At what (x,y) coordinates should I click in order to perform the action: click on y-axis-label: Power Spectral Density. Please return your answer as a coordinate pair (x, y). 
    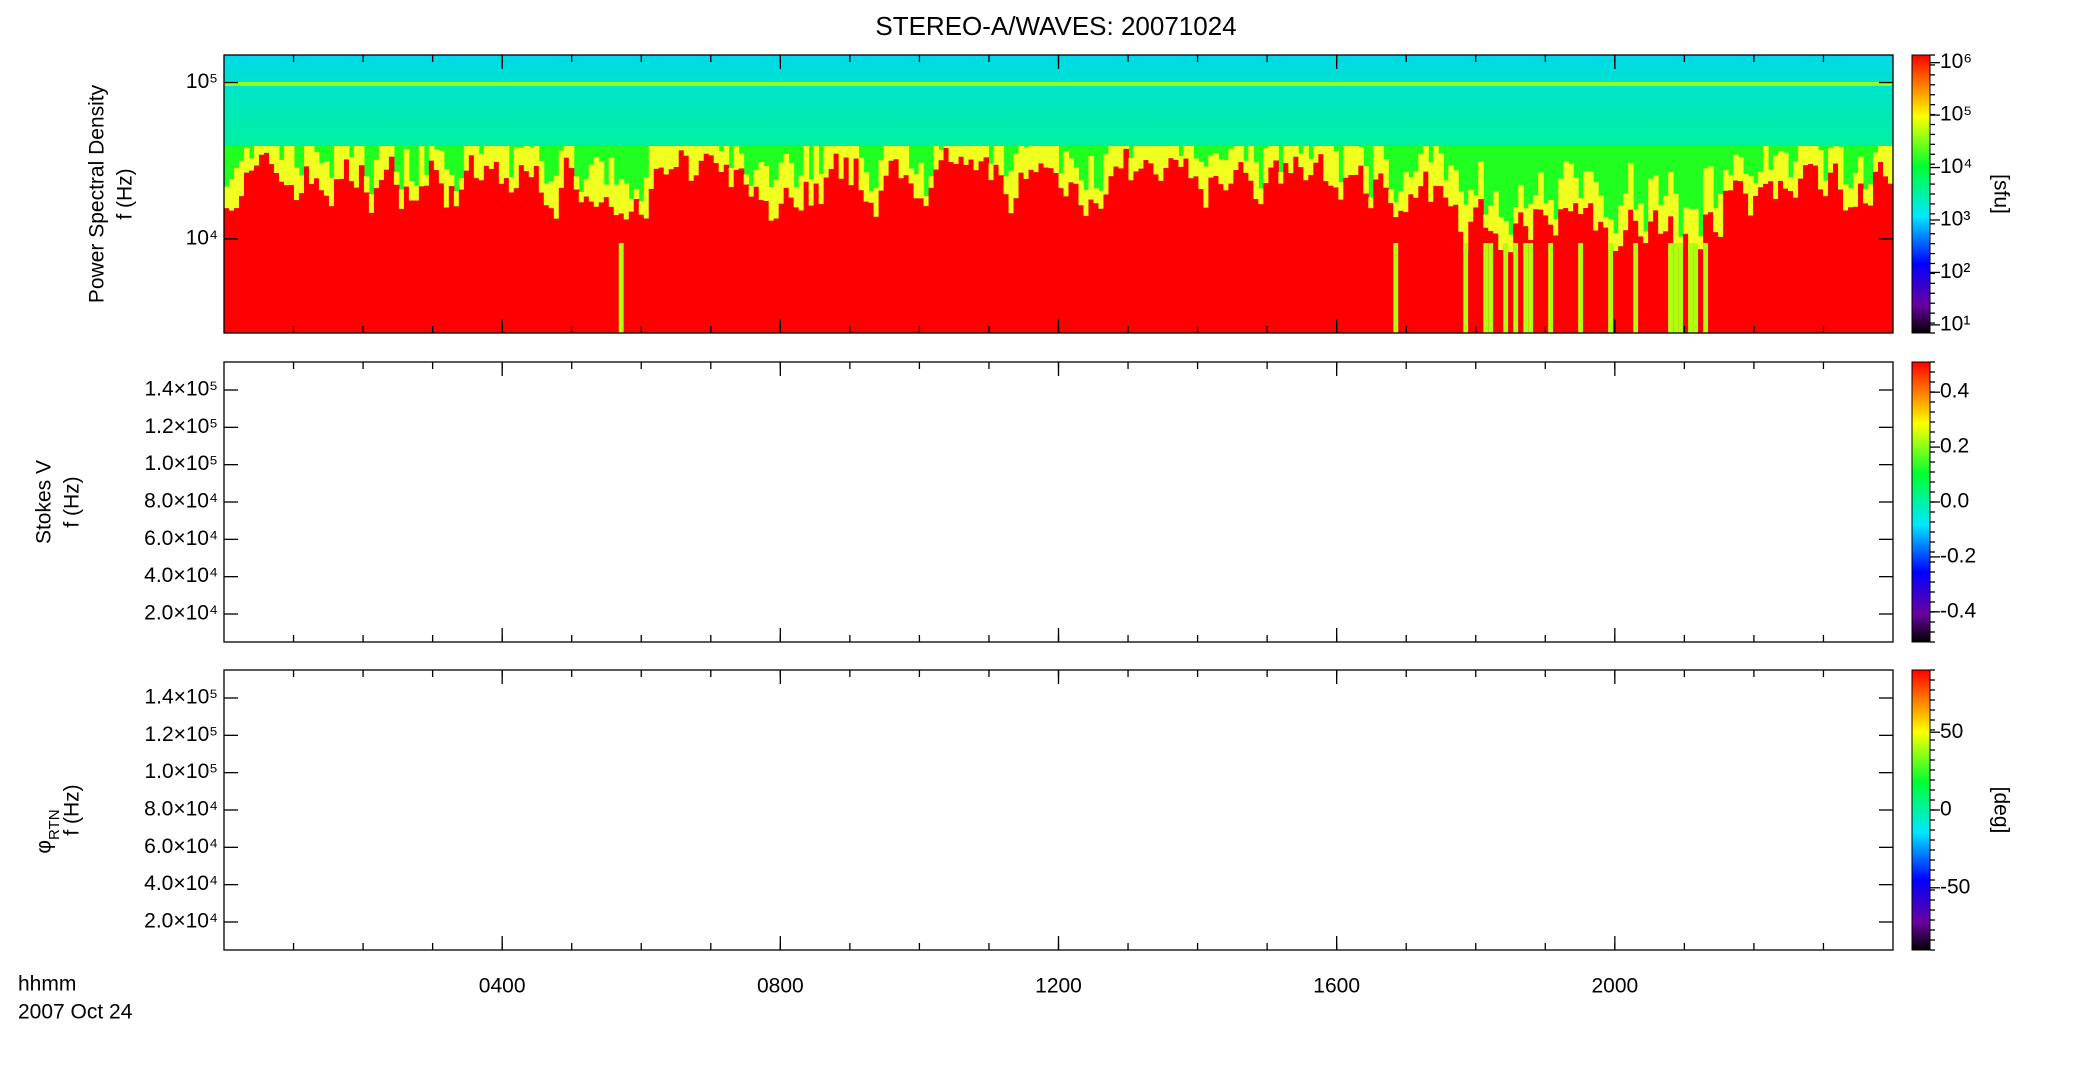
    Looking at the image, I should click on (97, 193).